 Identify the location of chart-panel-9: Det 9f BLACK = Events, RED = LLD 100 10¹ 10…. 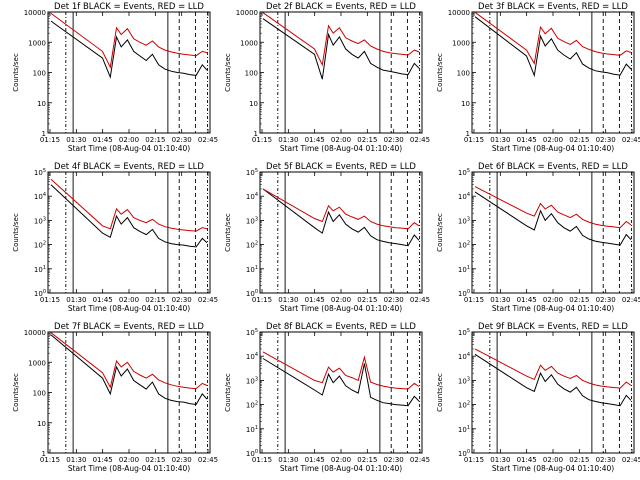
(538, 397).